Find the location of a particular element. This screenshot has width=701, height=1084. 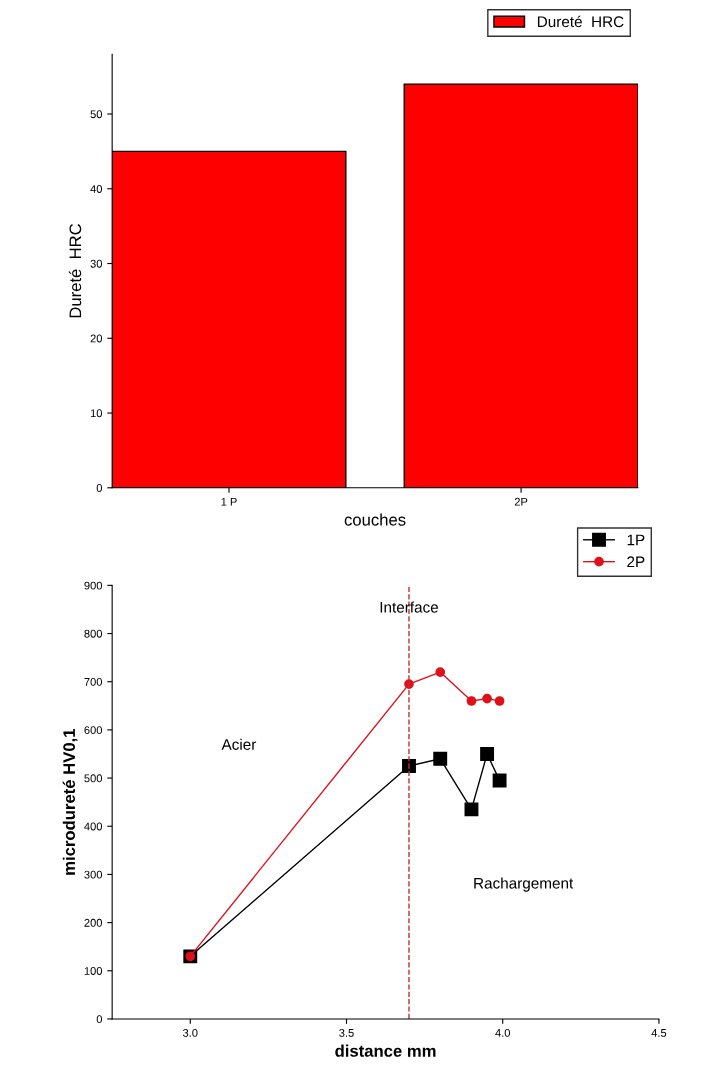

y-tick-label: 400 is located at coordinates (93, 826).